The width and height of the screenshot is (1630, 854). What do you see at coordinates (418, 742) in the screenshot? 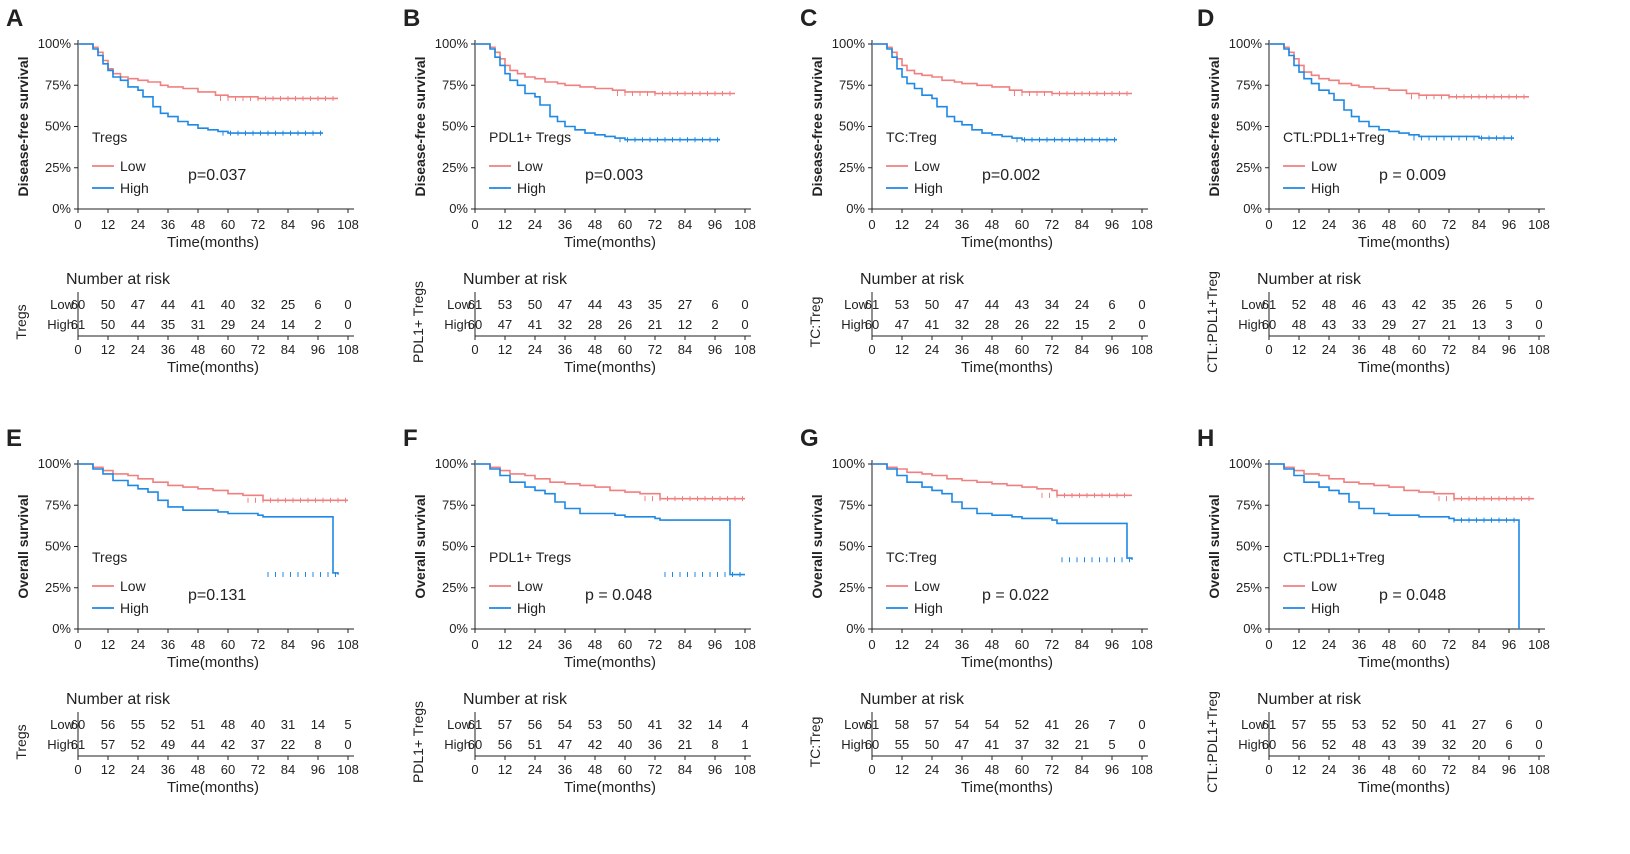
I see `risk-y-label: PDL1+ Tregs` at bounding box center [418, 742].